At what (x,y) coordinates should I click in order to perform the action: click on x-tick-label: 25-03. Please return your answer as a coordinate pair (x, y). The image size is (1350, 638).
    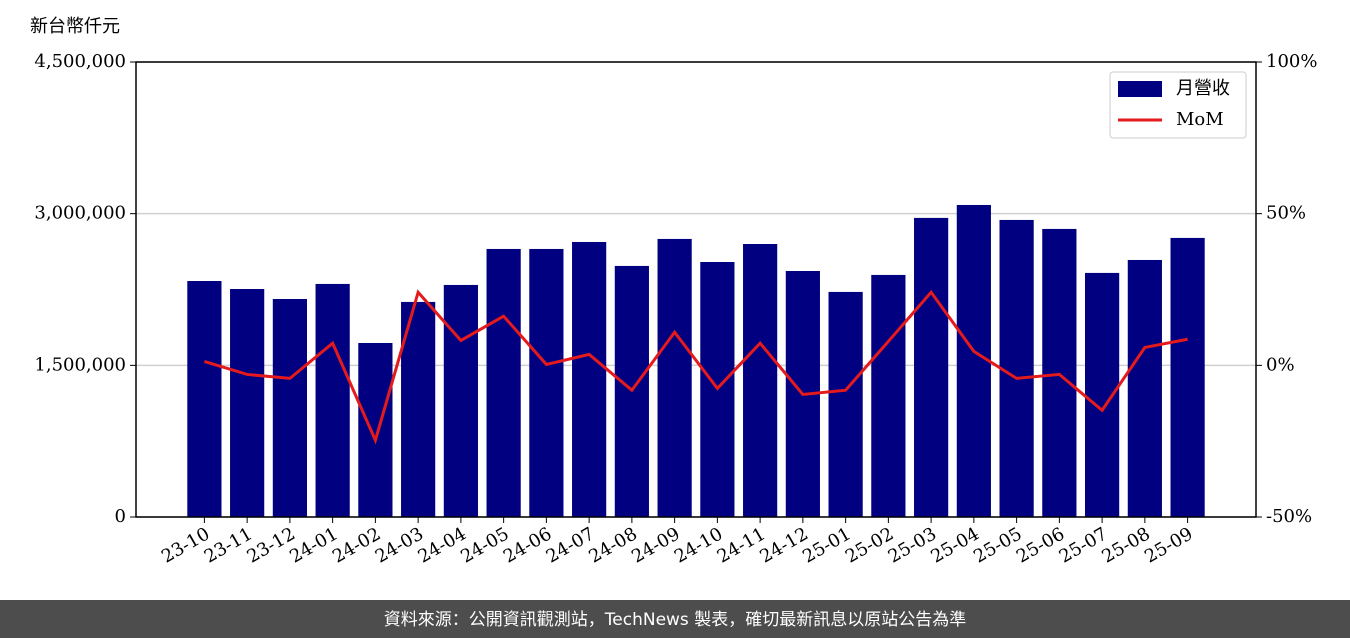
    Looking at the image, I should click on (912, 545).